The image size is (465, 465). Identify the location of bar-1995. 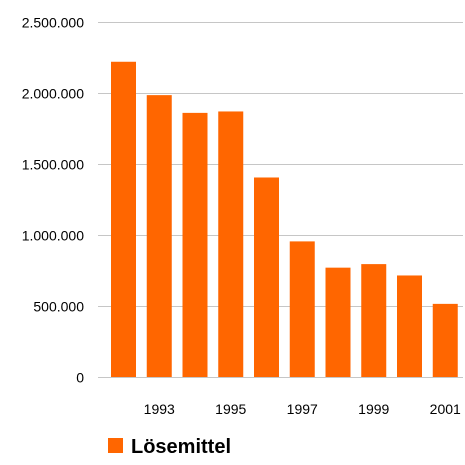
(231, 244).